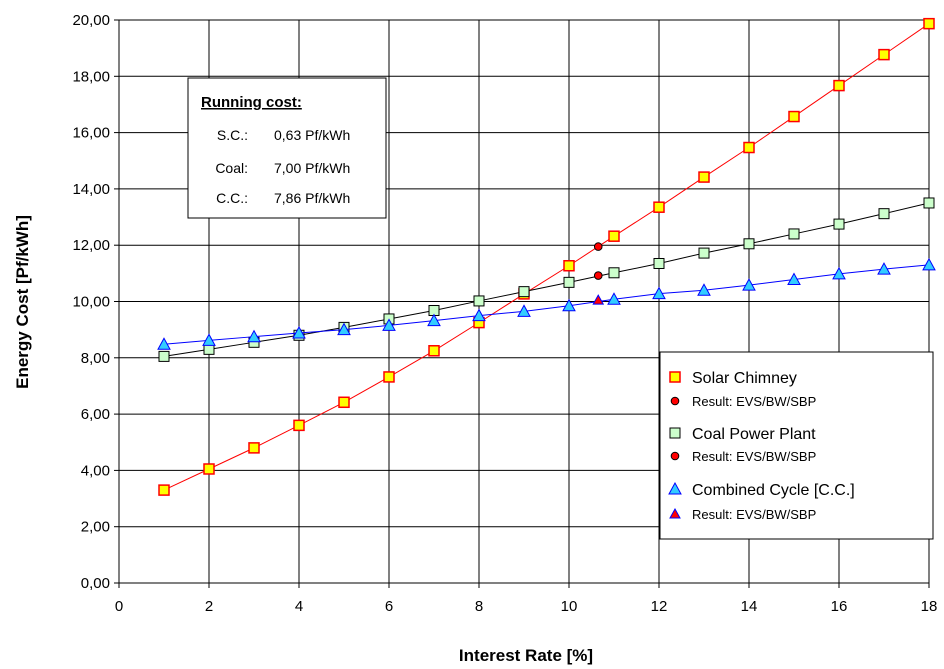  Describe the element at coordinates (773, 490) in the screenshot. I see `legend-label-combined-cycle: Combined Cycle [C.C.]` at that location.